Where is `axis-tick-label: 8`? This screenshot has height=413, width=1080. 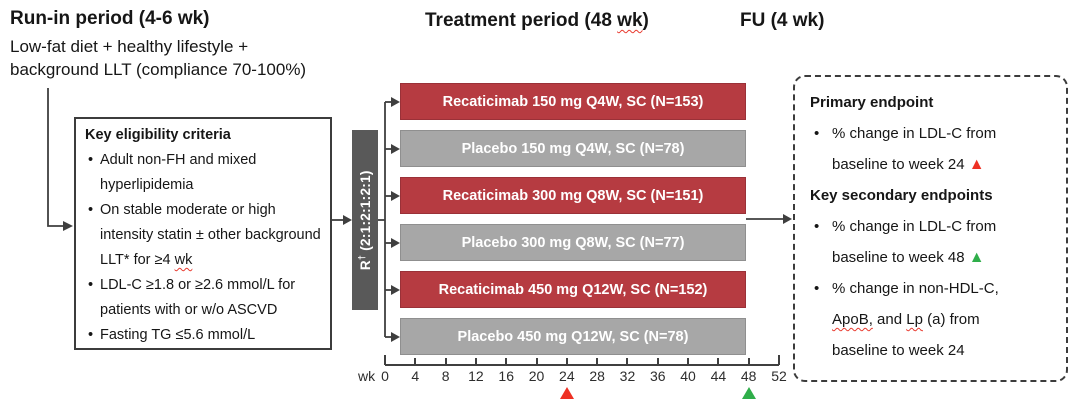 axis-tick-label: 8 is located at coordinates (445, 376).